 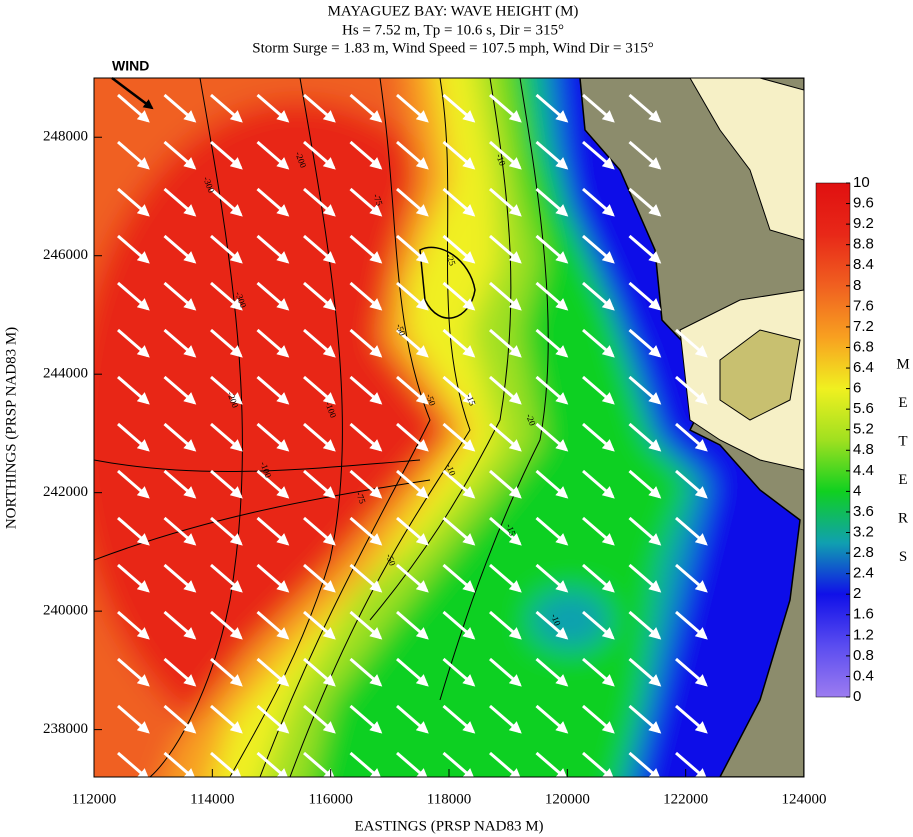 What do you see at coordinates (863, 470) in the screenshot?
I see `colorbar-tick-label: 4.4` at bounding box center [863, 470].